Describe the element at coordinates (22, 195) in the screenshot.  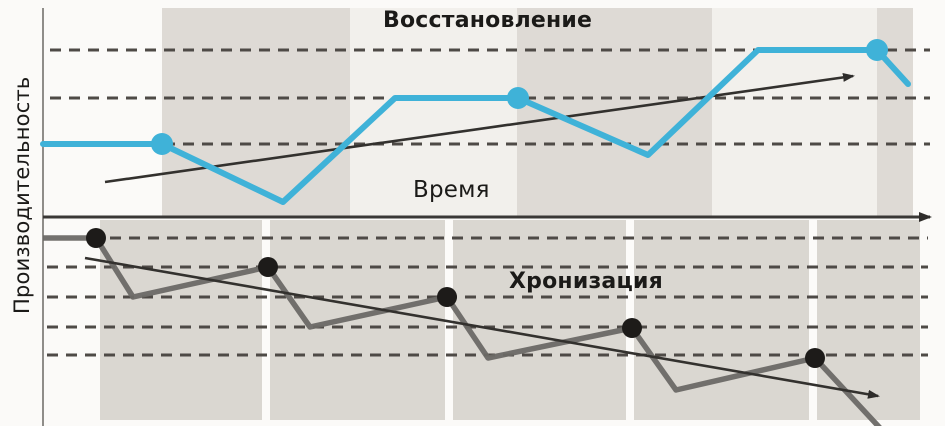
I see `y-axis-label: Производительность` at that location.